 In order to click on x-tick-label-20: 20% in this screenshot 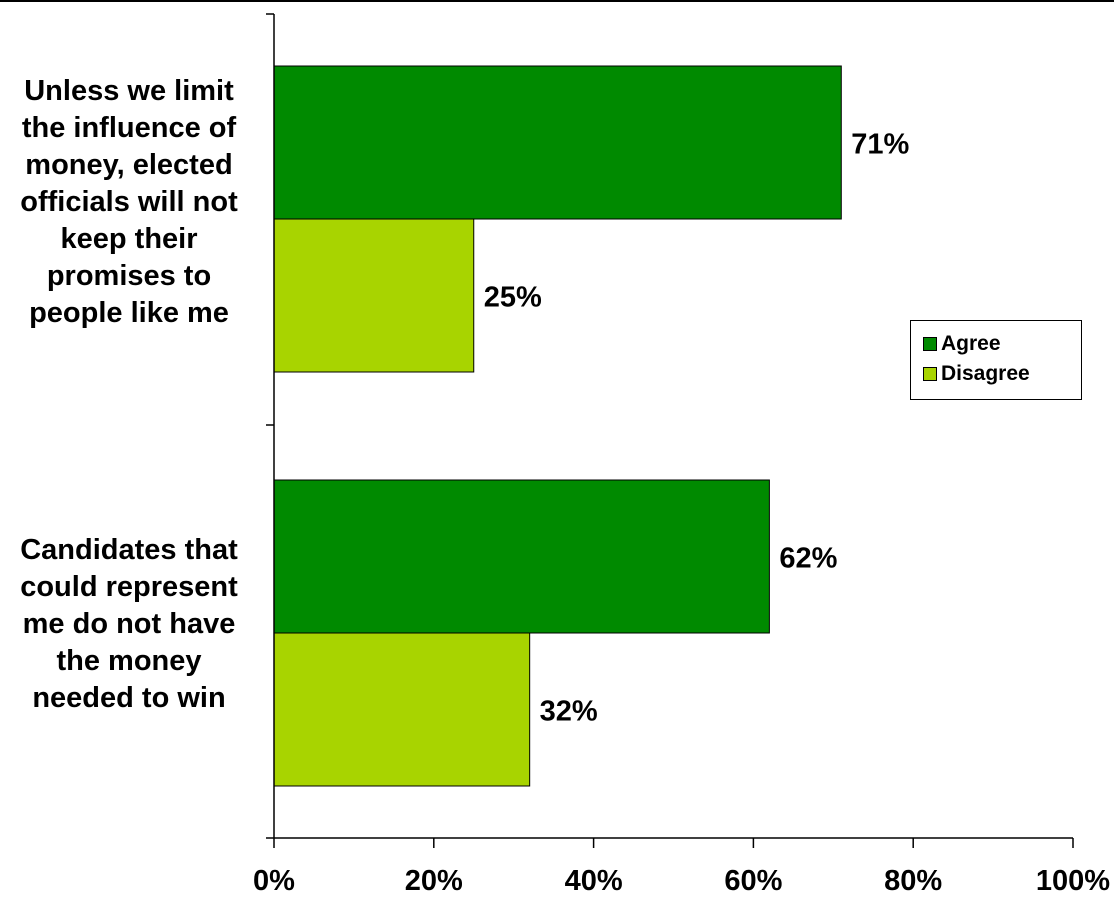, I will do `click(434, 881)`.